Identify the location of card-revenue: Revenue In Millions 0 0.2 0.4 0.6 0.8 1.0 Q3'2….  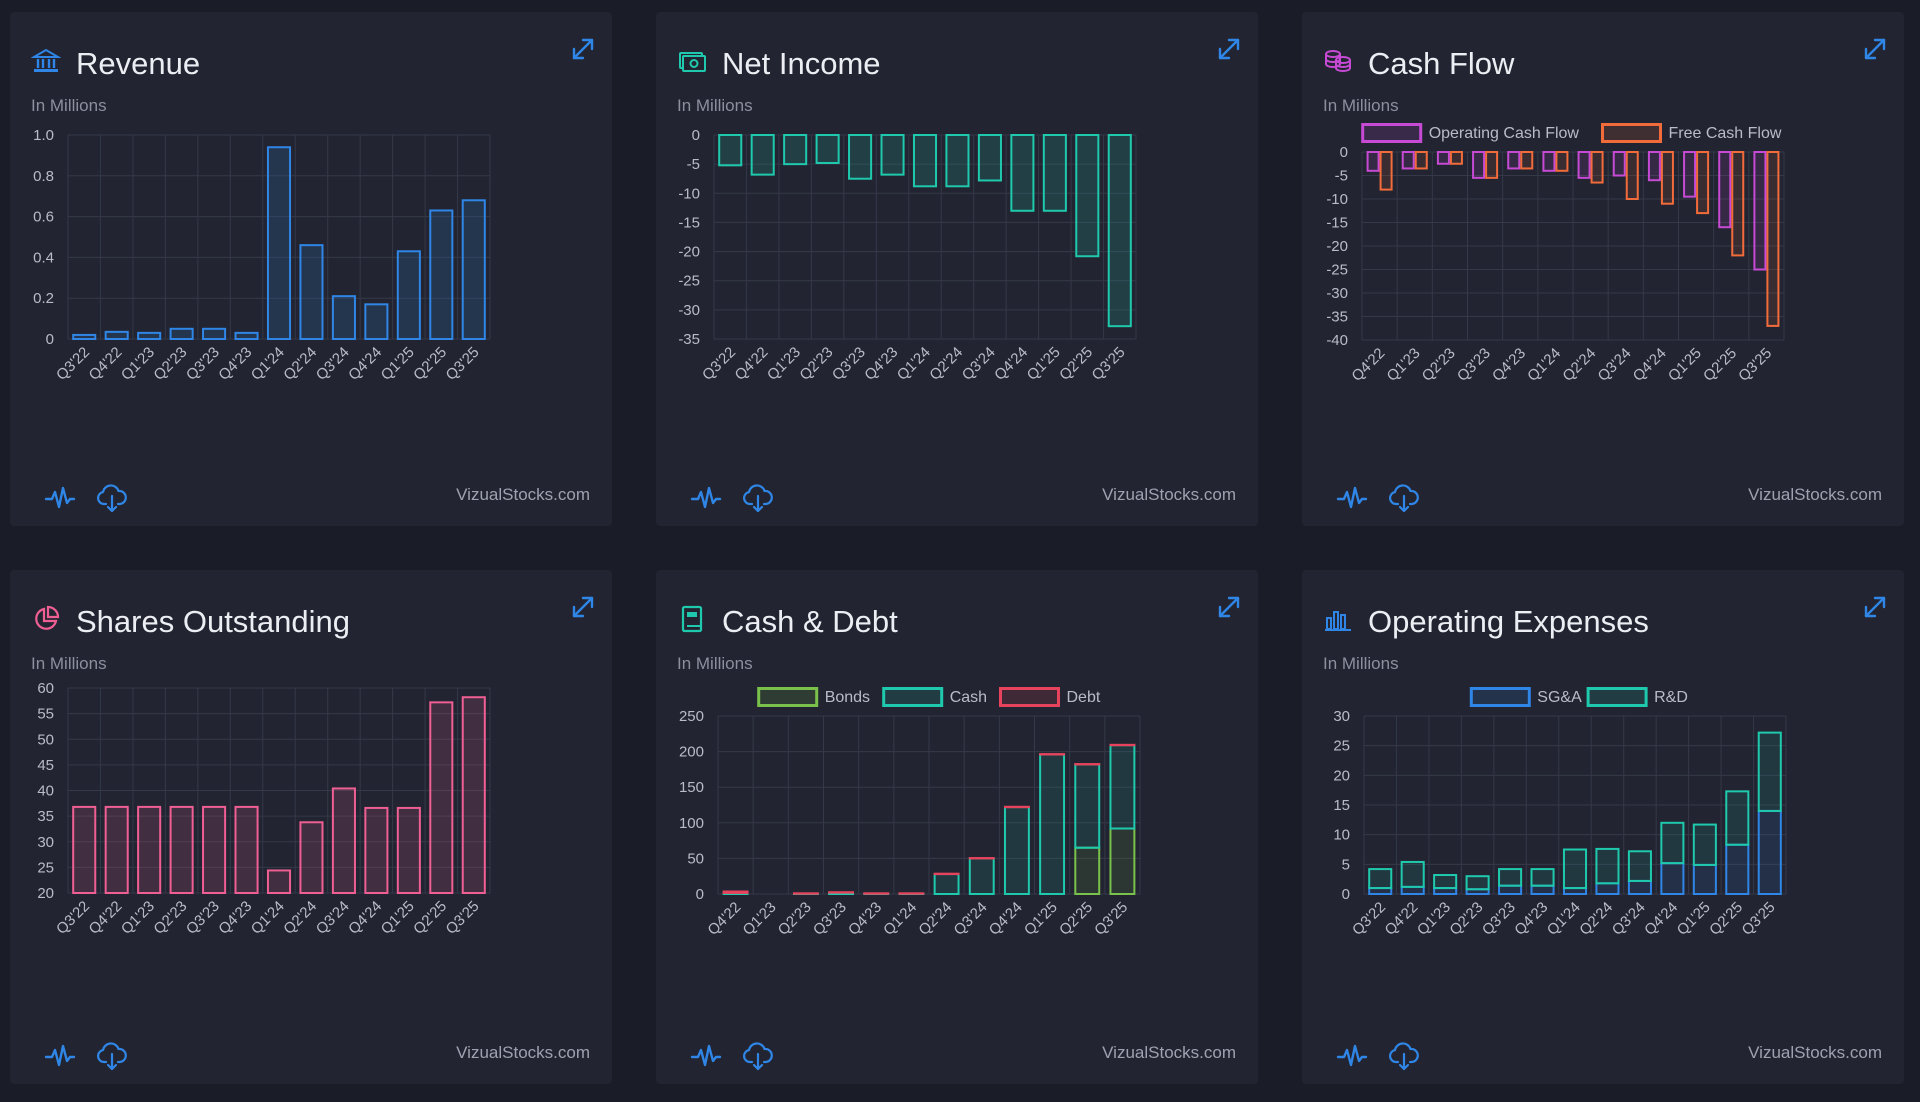
(311, 269).